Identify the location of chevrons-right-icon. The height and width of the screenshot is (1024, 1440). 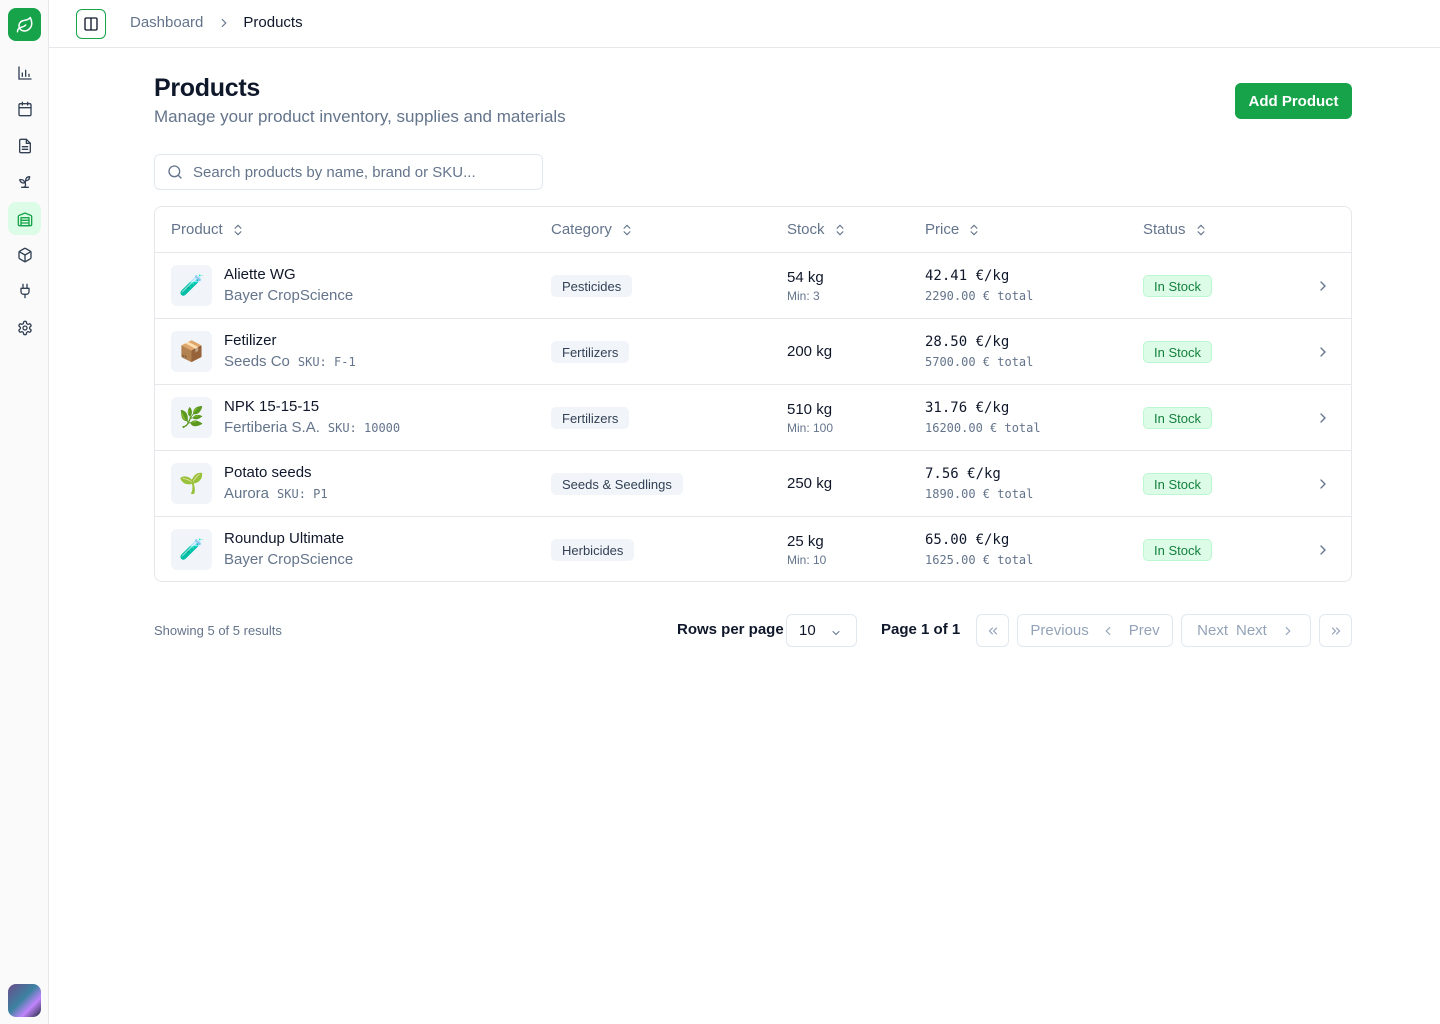
(1335, 630).